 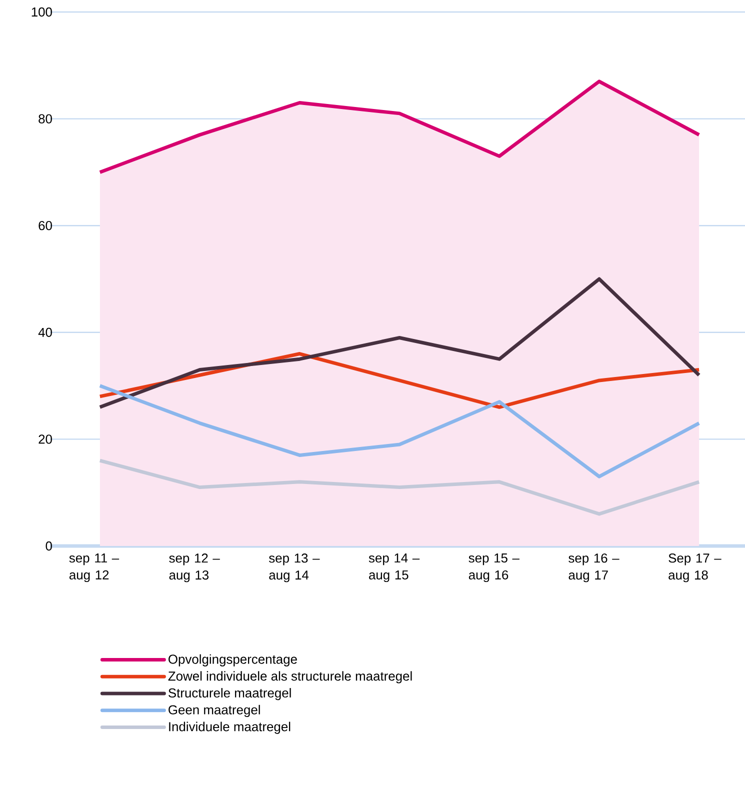 I want to click on x-tick-label: sep 15 – aug 16, so click(x=494, y=568).